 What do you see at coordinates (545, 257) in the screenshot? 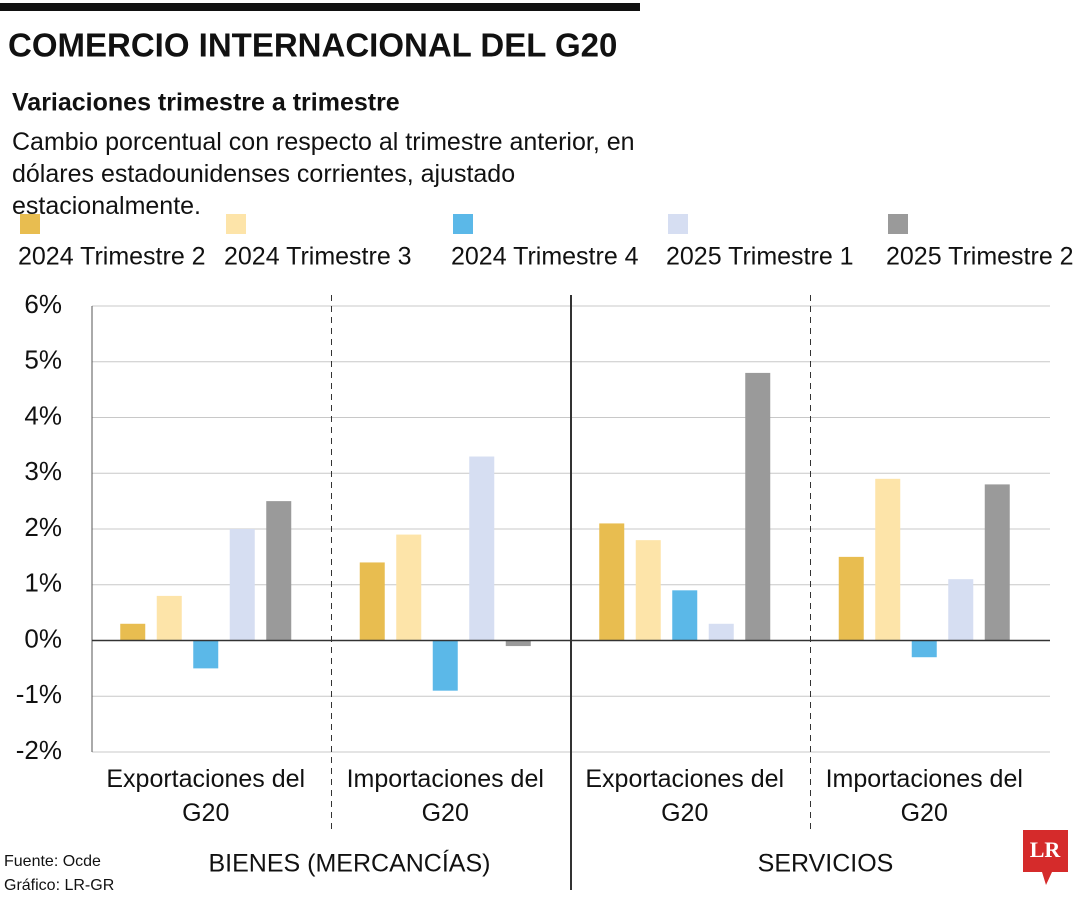
I see `legend-label: 2024 Trimestre 4` at bounding box center [545, 257].